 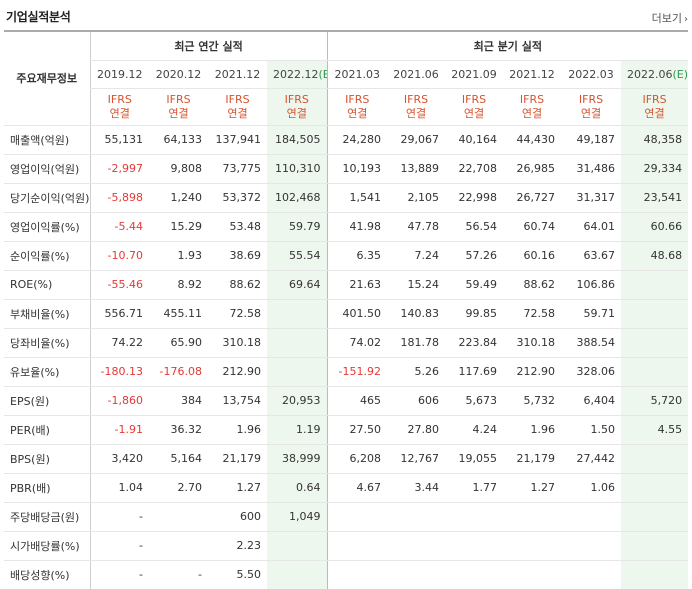 What do you see at coordinates (474, 256) in the screenshot?
I see `value-cell: 57.26` at bounding box center [474, 256].